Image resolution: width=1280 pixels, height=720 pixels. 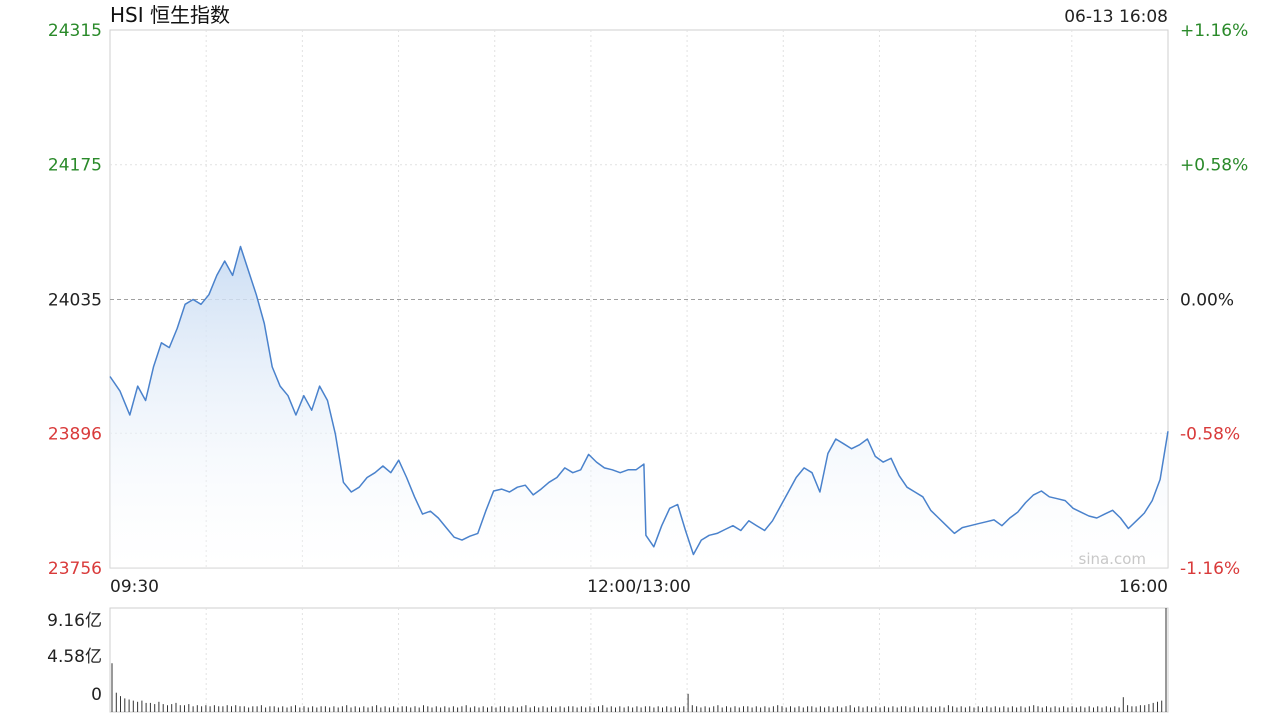 I want to click on volume-tick: 4.58亿, so click(x=74, y=657).